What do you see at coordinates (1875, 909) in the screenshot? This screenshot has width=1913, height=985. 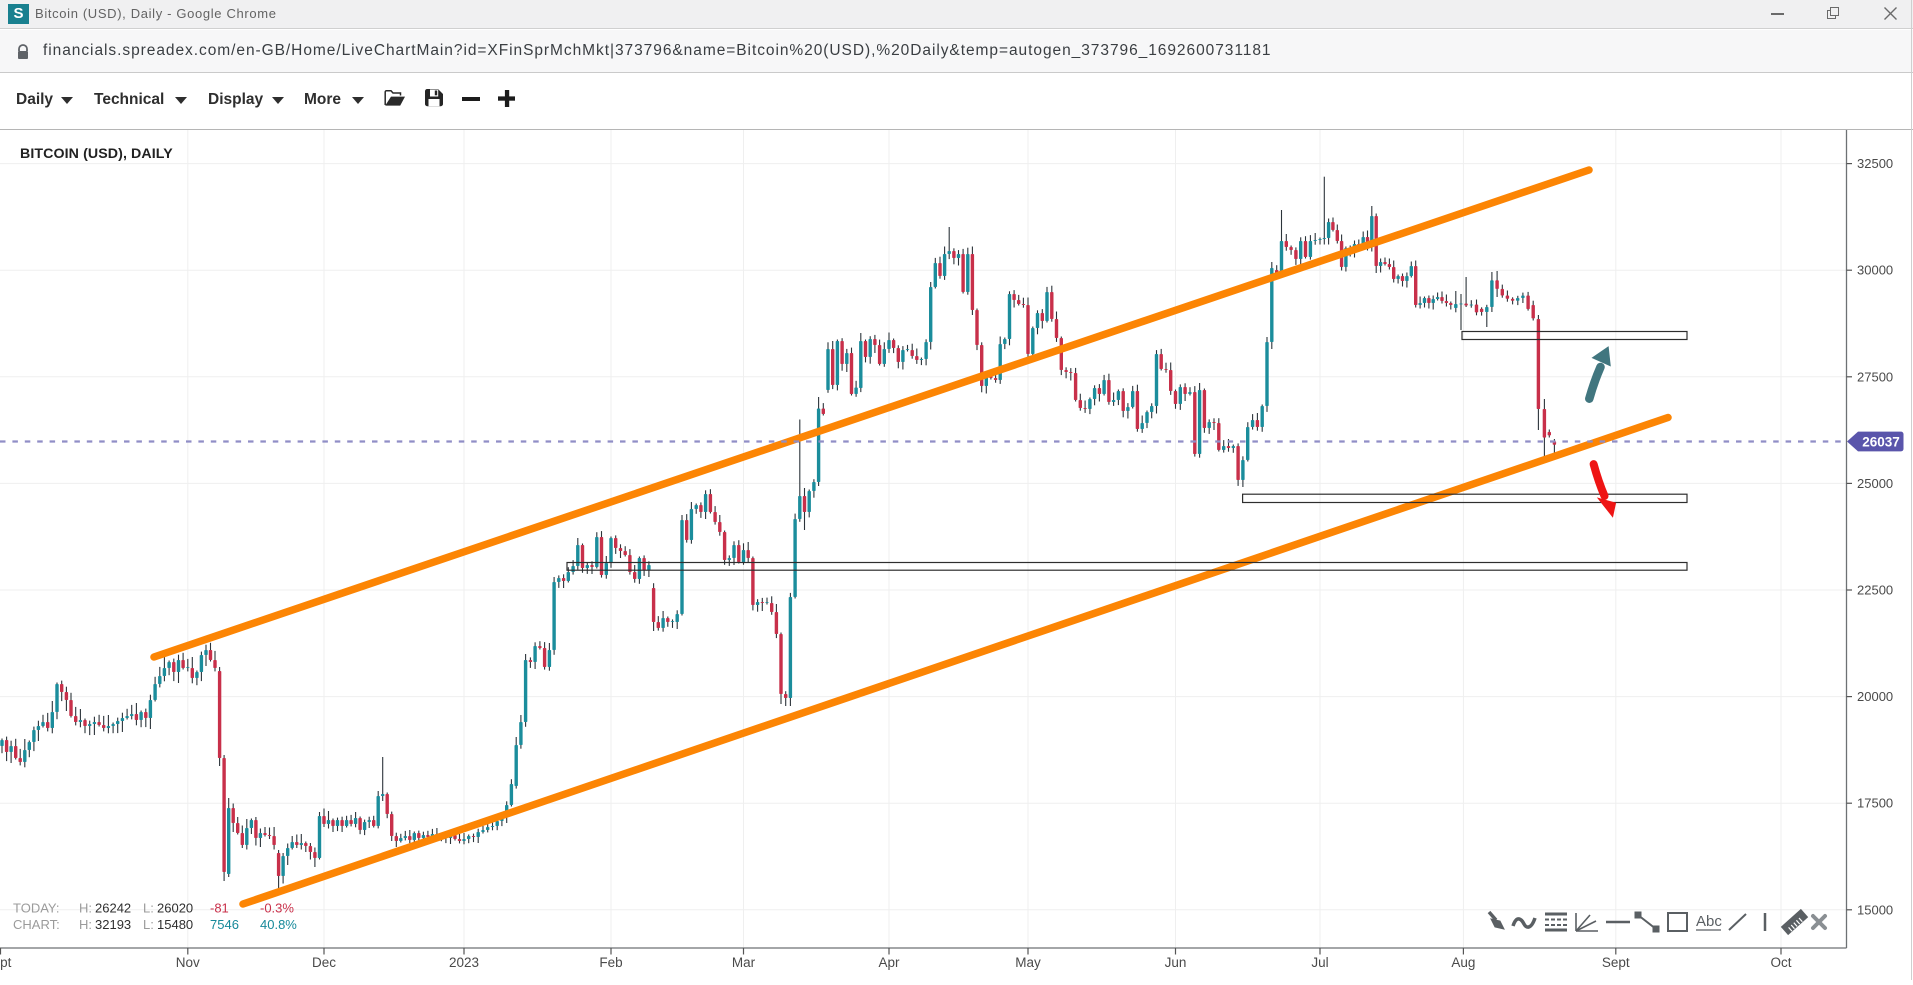 I see `svg-text: 15000` at bounding box center [1875, 909].